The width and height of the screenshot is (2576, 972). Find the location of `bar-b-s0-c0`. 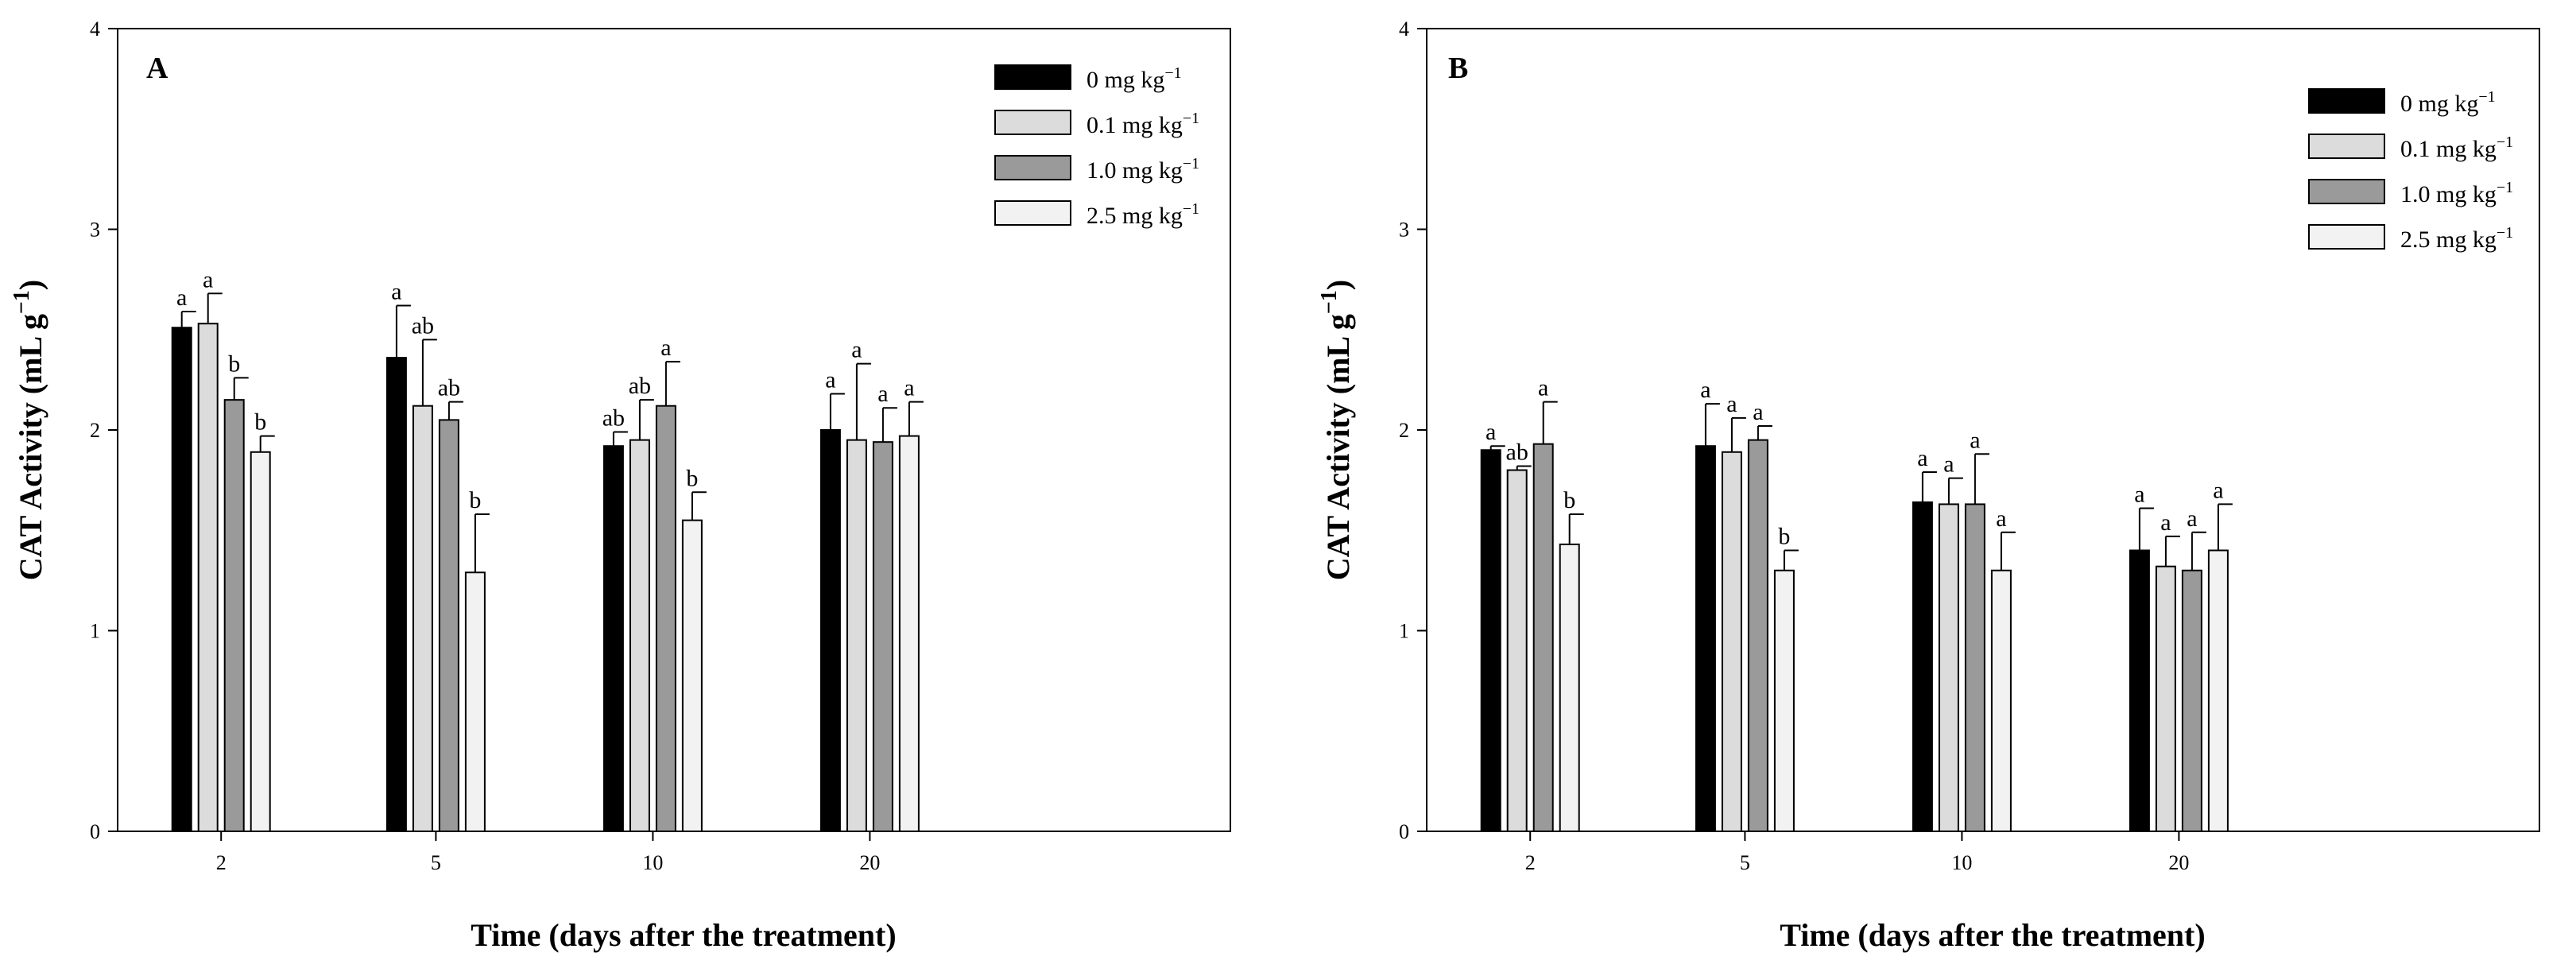

bar-b-s0-c0 is located at coordinates (1490, 640).